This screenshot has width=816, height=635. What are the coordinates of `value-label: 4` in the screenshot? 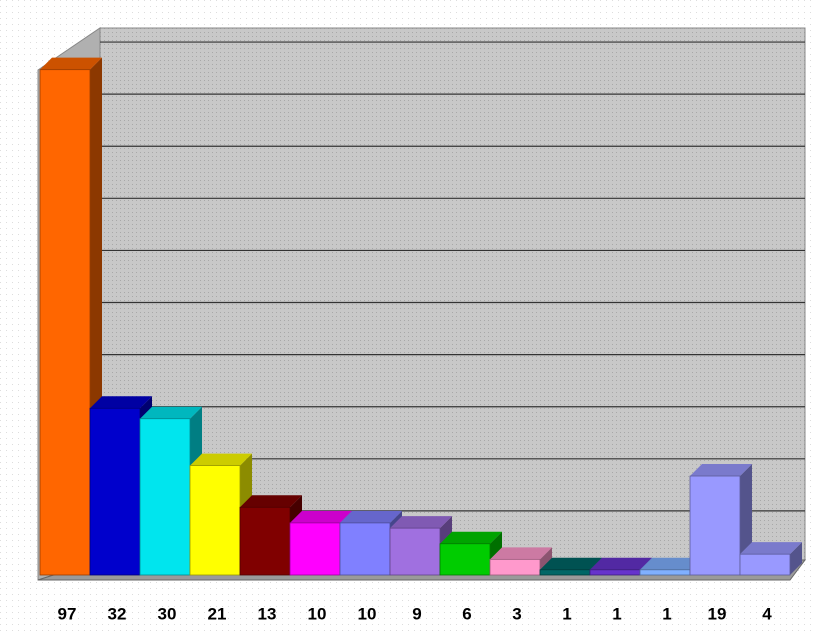 It's located at (767, 613).